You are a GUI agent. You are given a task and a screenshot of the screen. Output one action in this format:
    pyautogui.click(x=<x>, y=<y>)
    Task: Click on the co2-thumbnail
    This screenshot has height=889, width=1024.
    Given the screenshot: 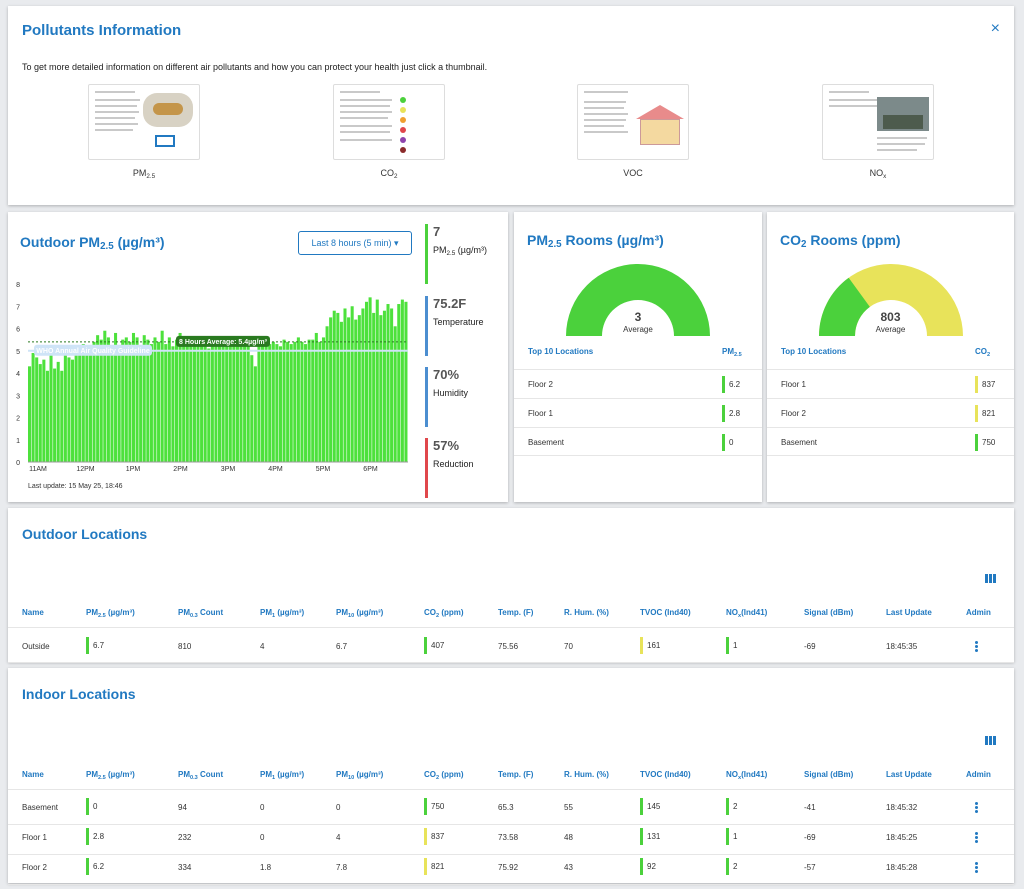 What is the action you would take?
    pyautogui.click(x=389, y=122)
    